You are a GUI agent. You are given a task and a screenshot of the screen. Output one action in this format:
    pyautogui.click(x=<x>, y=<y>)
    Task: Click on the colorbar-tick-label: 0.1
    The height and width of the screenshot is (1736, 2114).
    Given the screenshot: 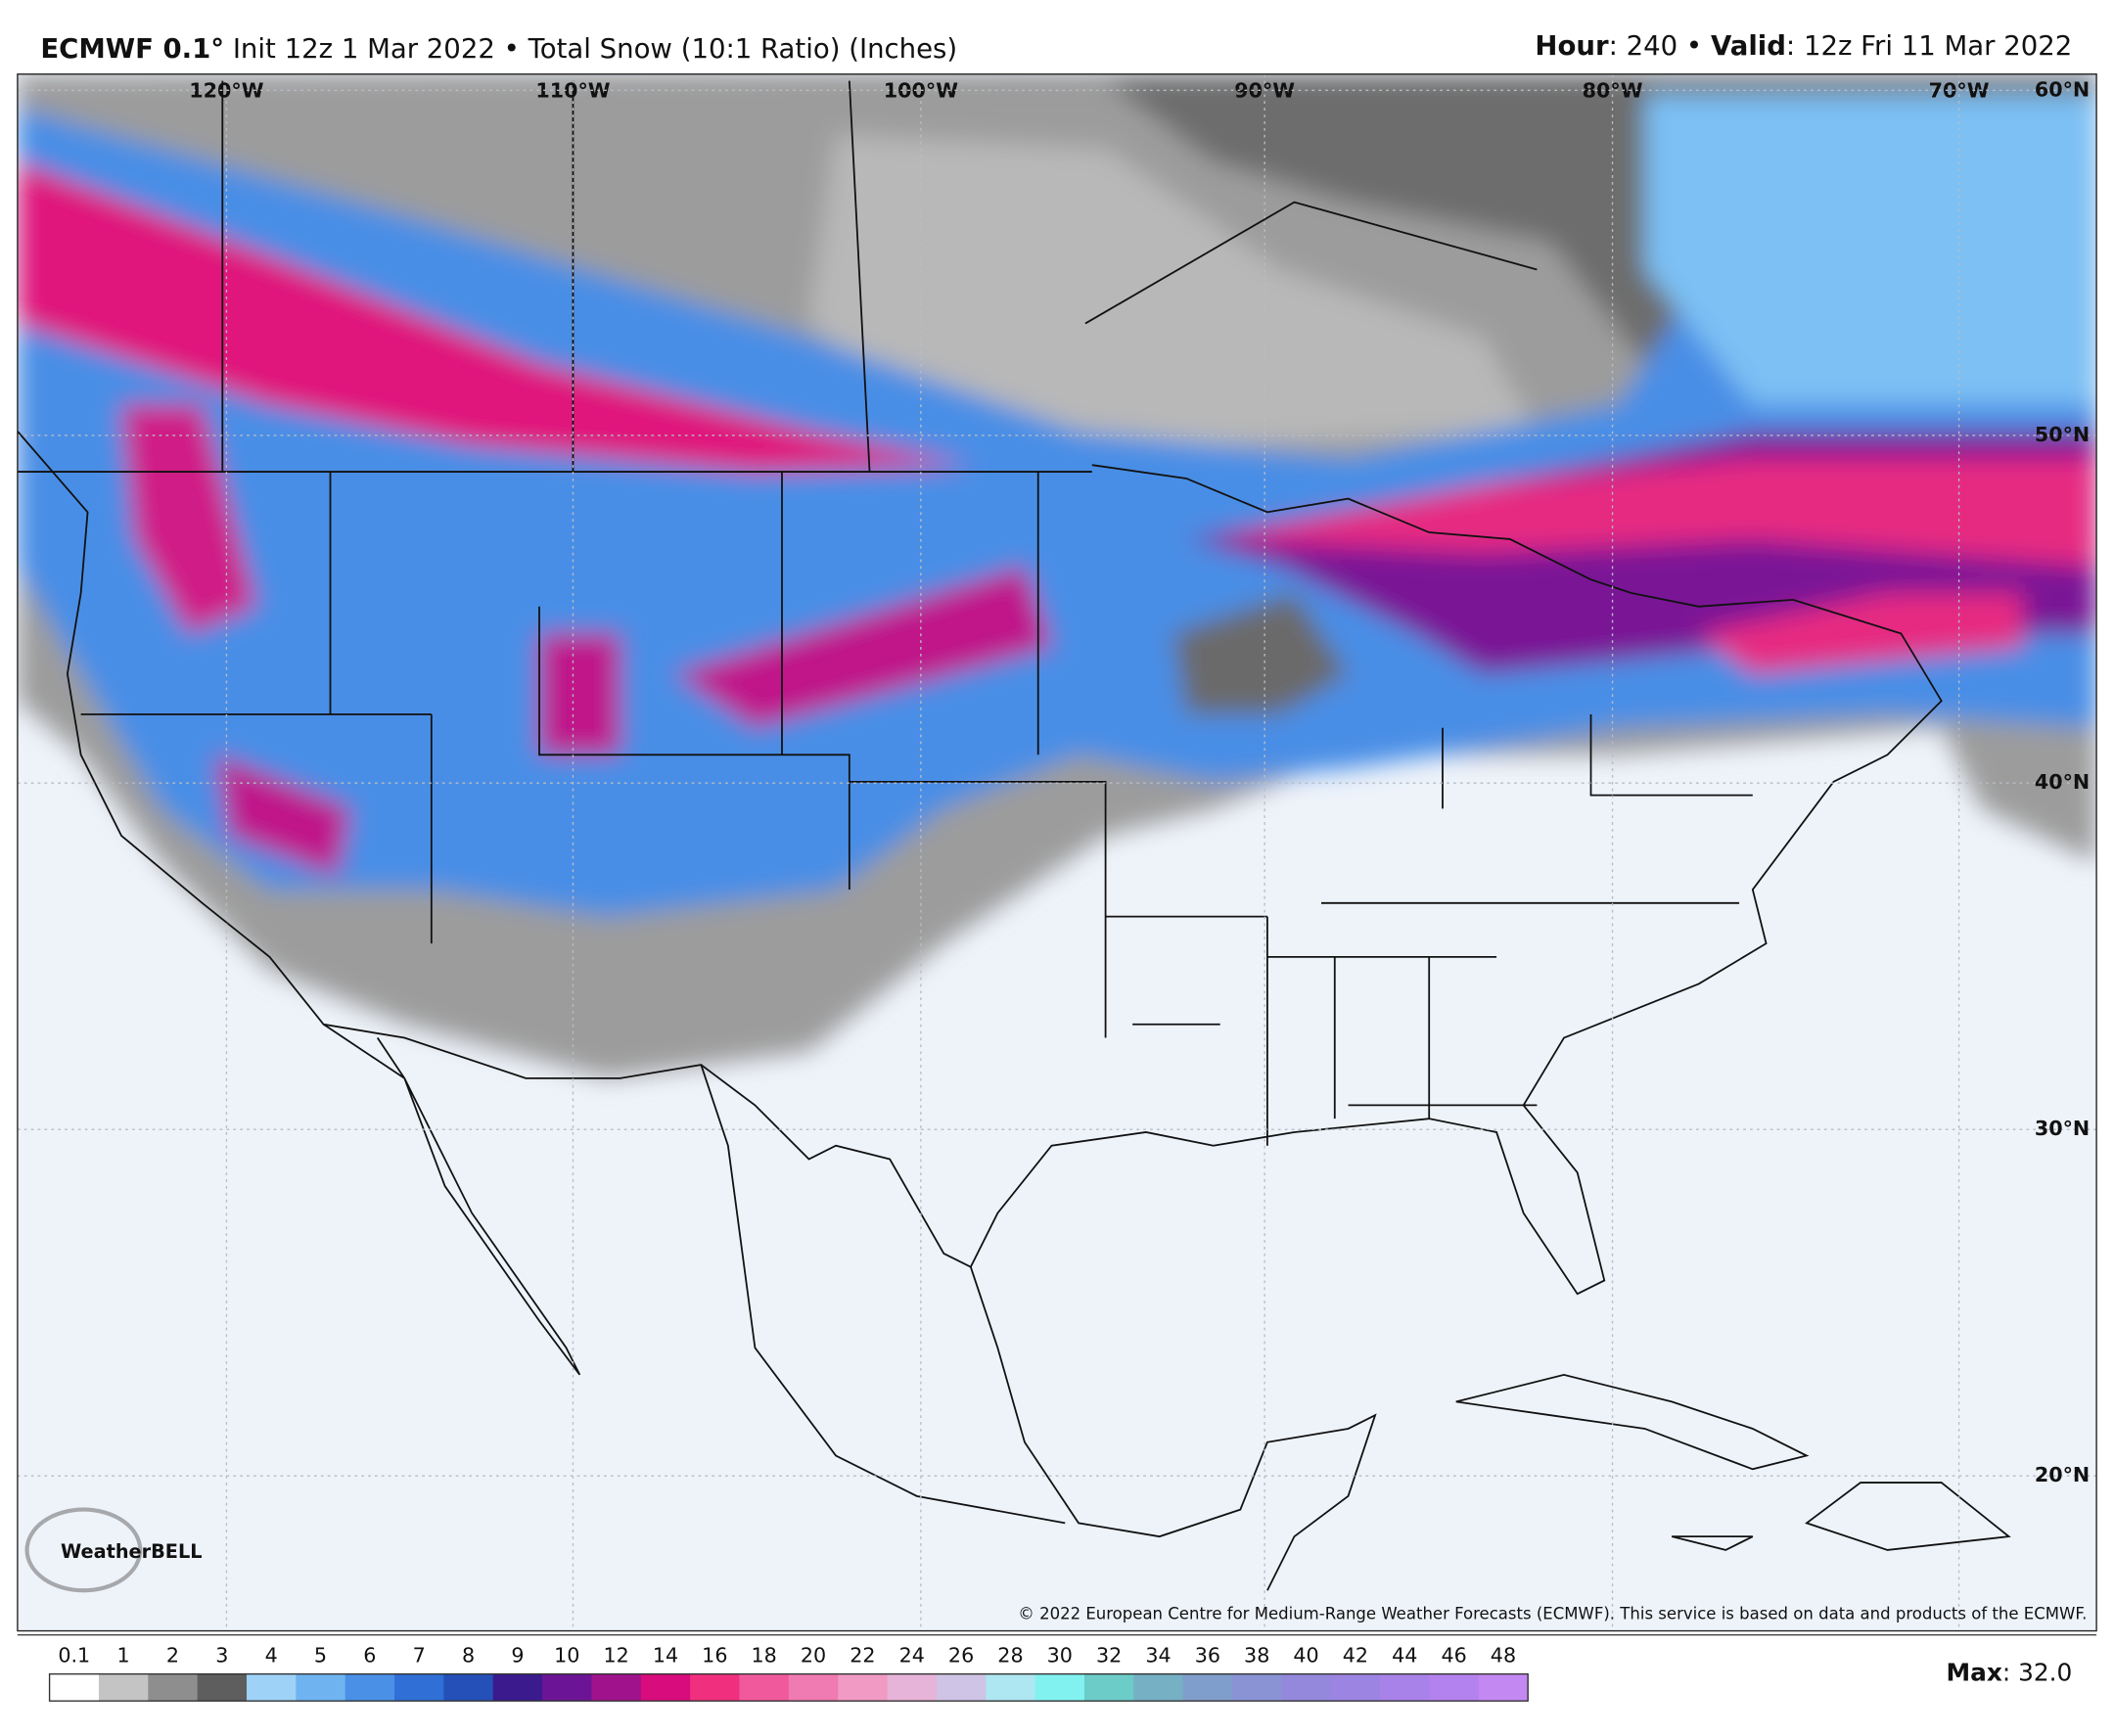 What is the action you would take?
    pyautogui.click(x=74, y=1656)
    